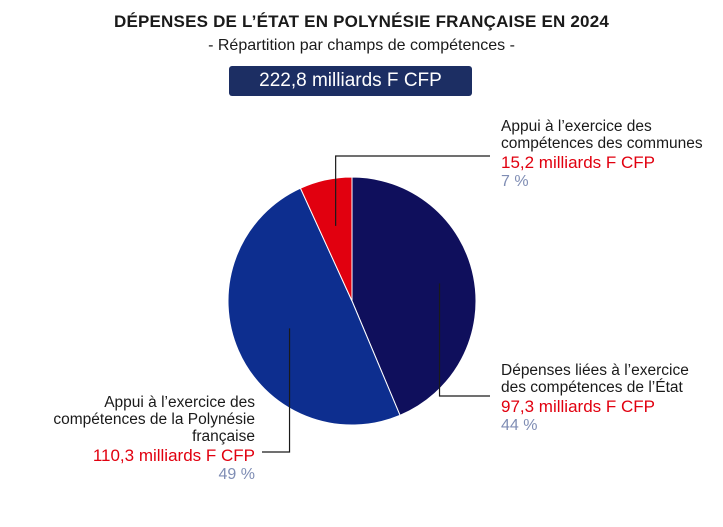 This screenshot has height=527, width=723. I want to click on label-polynesie-percent: 49 %, so click(236, 474).